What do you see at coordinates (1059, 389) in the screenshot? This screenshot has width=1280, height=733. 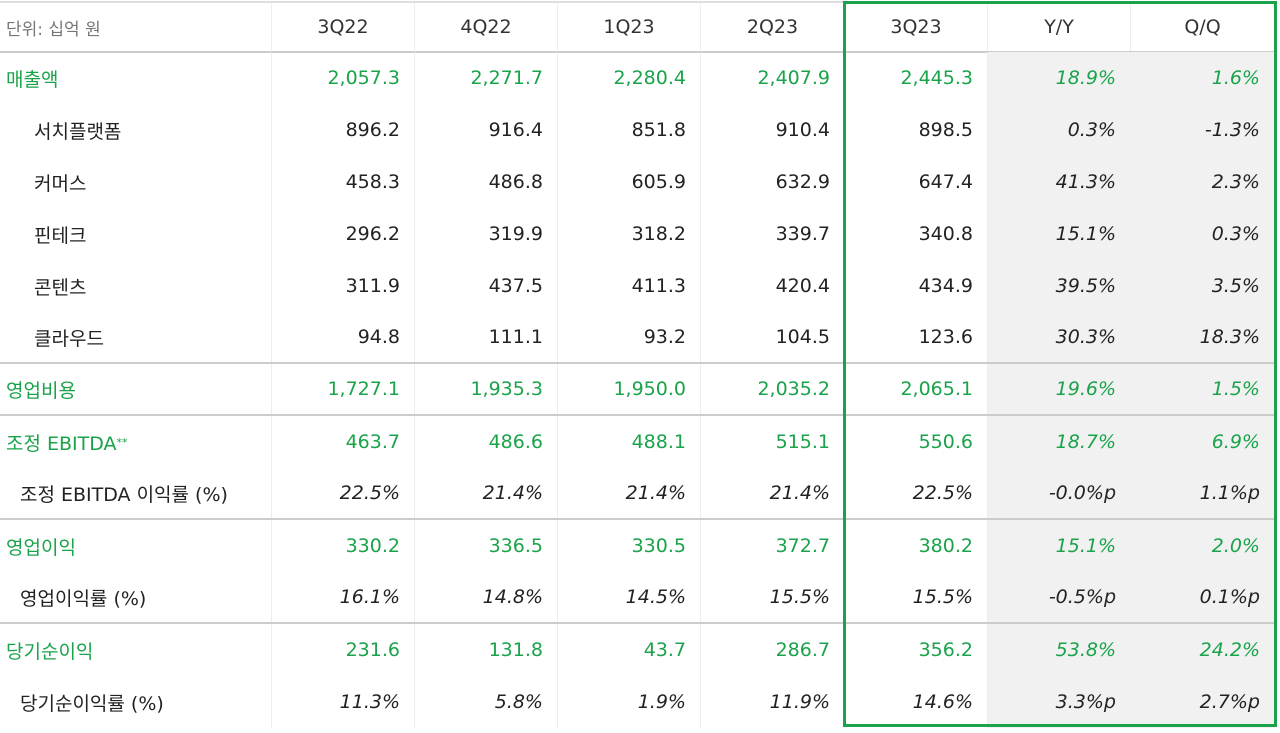 I see `value-cell: 19.6%` at bounding box center [1059, 389].